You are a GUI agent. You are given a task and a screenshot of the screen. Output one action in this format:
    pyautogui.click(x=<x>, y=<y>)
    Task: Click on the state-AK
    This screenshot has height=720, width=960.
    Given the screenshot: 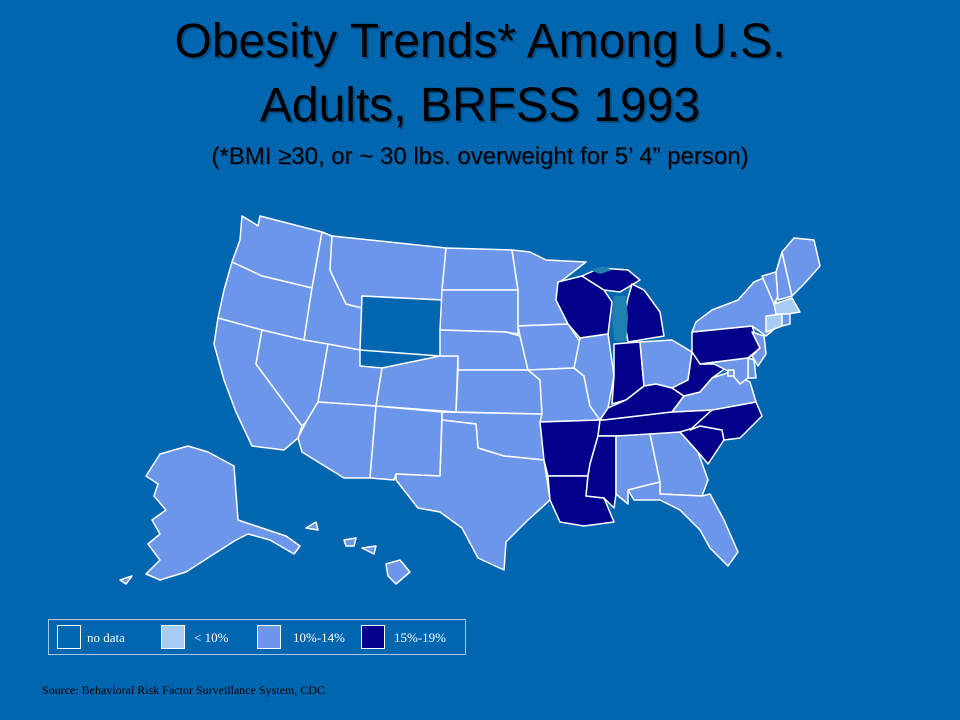 What is the action you would take?
    pyautogui.click(x=223, y=513)
    